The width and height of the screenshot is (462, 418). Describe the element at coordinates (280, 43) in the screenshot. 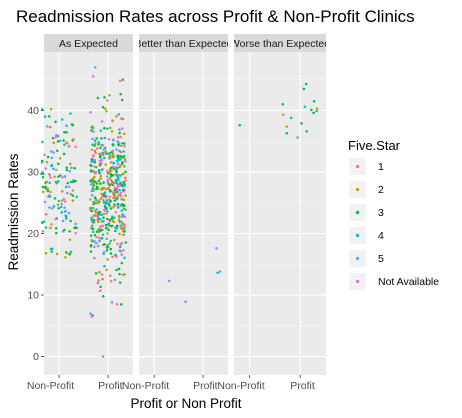

I see `facet-strip` at that location.